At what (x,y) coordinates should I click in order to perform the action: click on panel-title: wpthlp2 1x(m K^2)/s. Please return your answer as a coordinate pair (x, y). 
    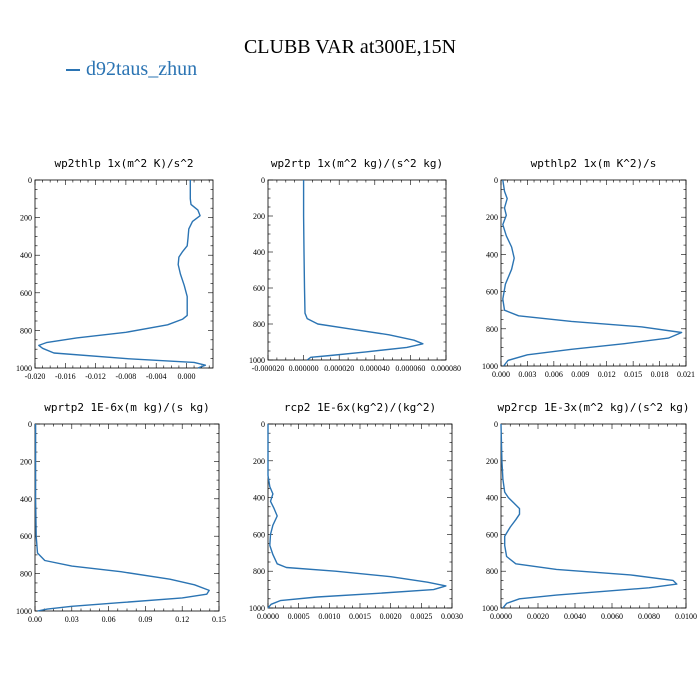
    Looking at the image, I should click on (594, 163).